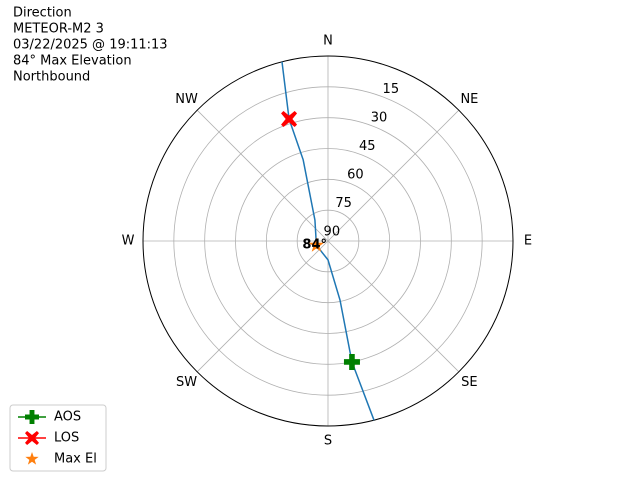  What do you see at coordinates (391, 89) in the screenshot?
I see `y-tick-label: 15` at bounding box center [391, 89].